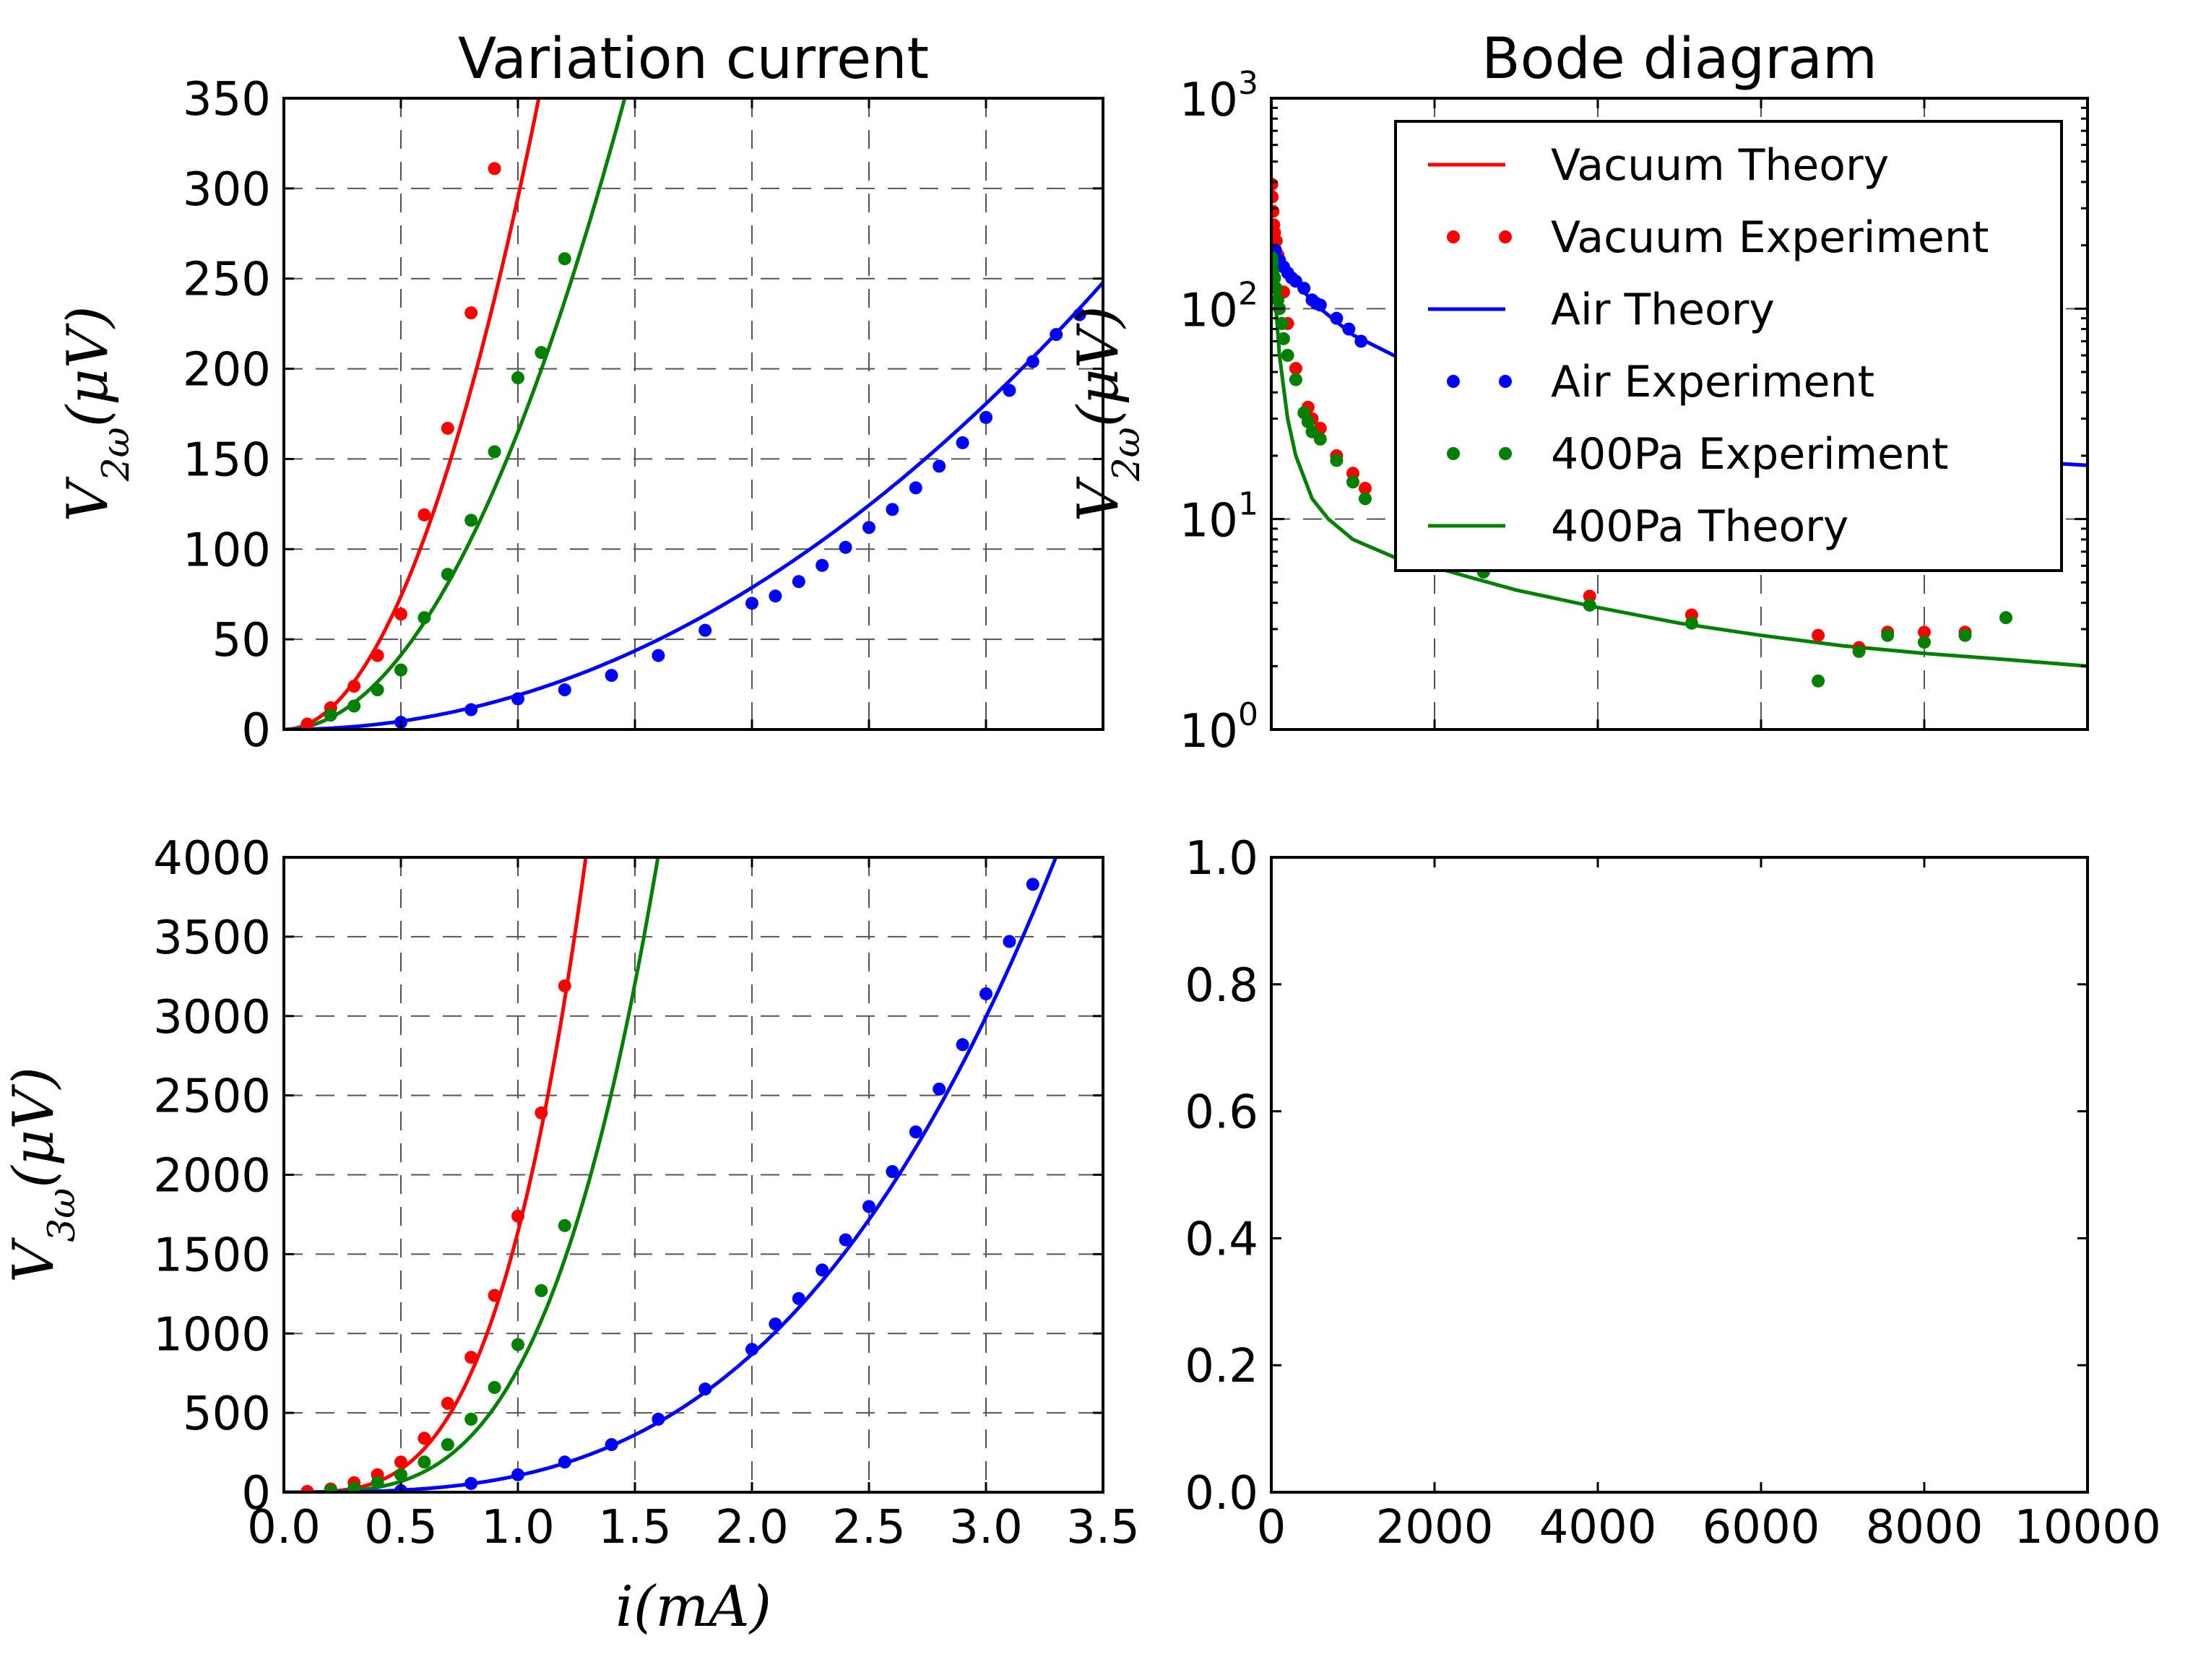  What do you see at coordinates (401, 1527) in the screenshot?
I see `x-tick-label: 0.5` at bounding box center [401, 1527].